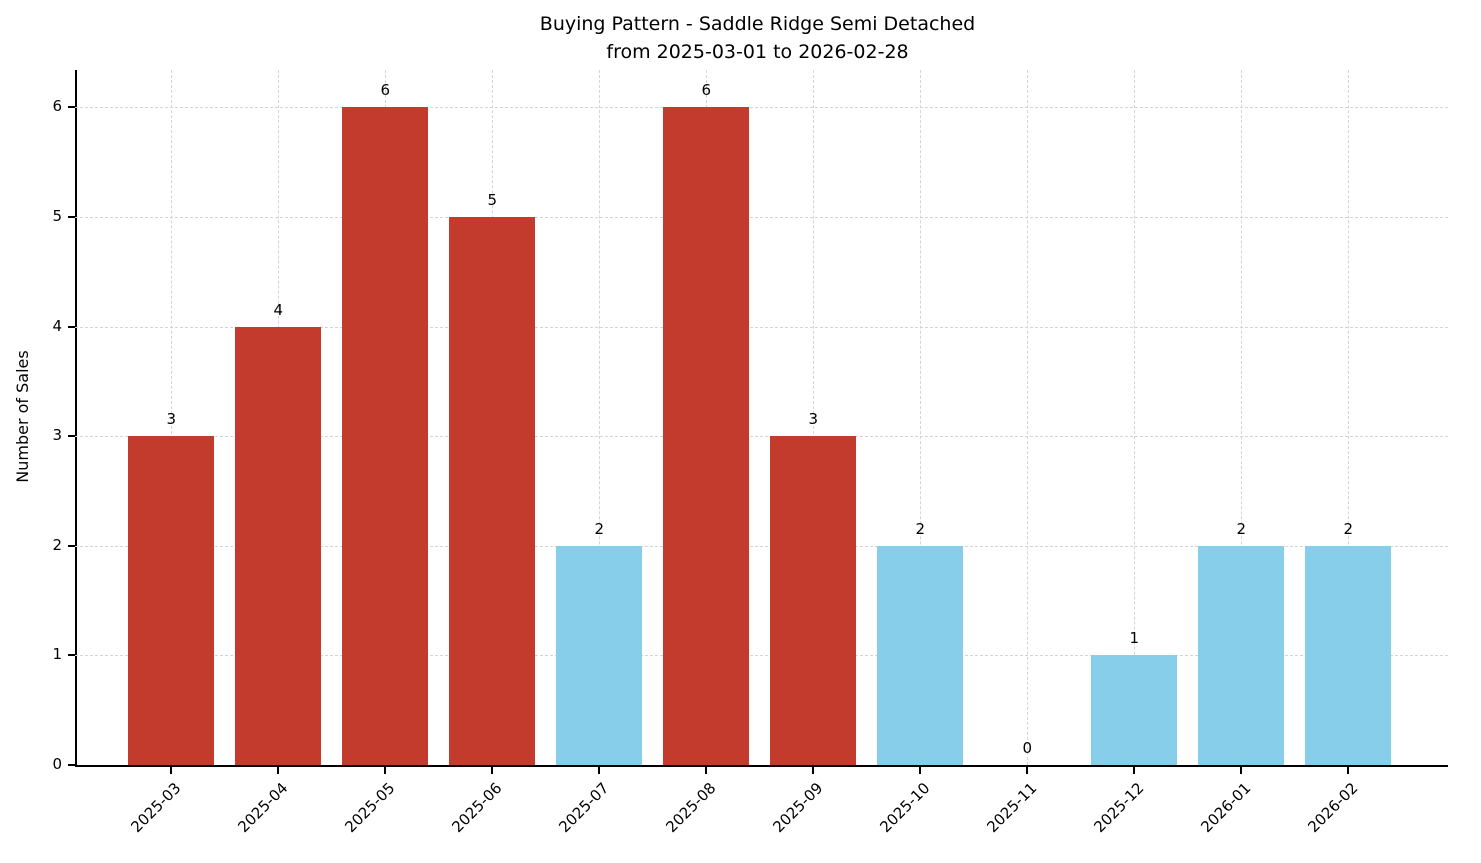 Image resolution: width=1481 pixels, height=863 pixels. What do you see at coordinates (757, 51) in the screenshot?
I see `chart-subtitle: from 2025-03-01 to 2026-02-28` at bounding box center [757, 51].